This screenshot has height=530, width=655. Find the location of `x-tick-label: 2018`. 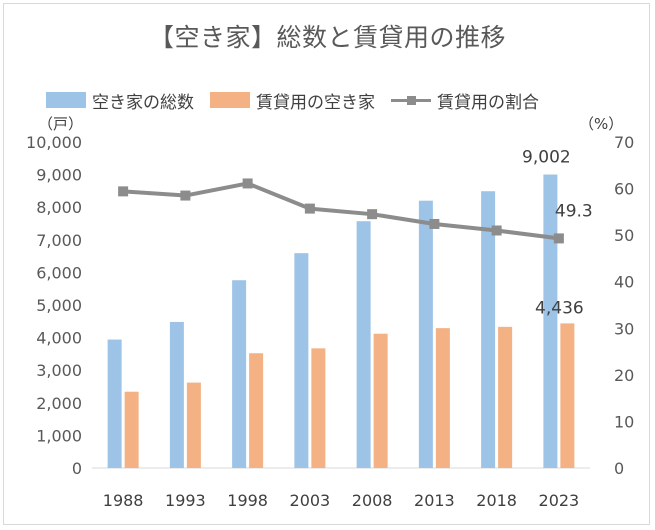

x-tick-label: 2018 is located at coordinates (496, 500).